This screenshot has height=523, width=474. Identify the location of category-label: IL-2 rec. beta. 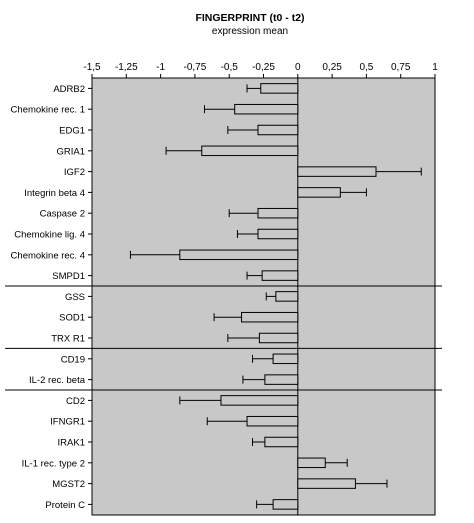
(57, 380).